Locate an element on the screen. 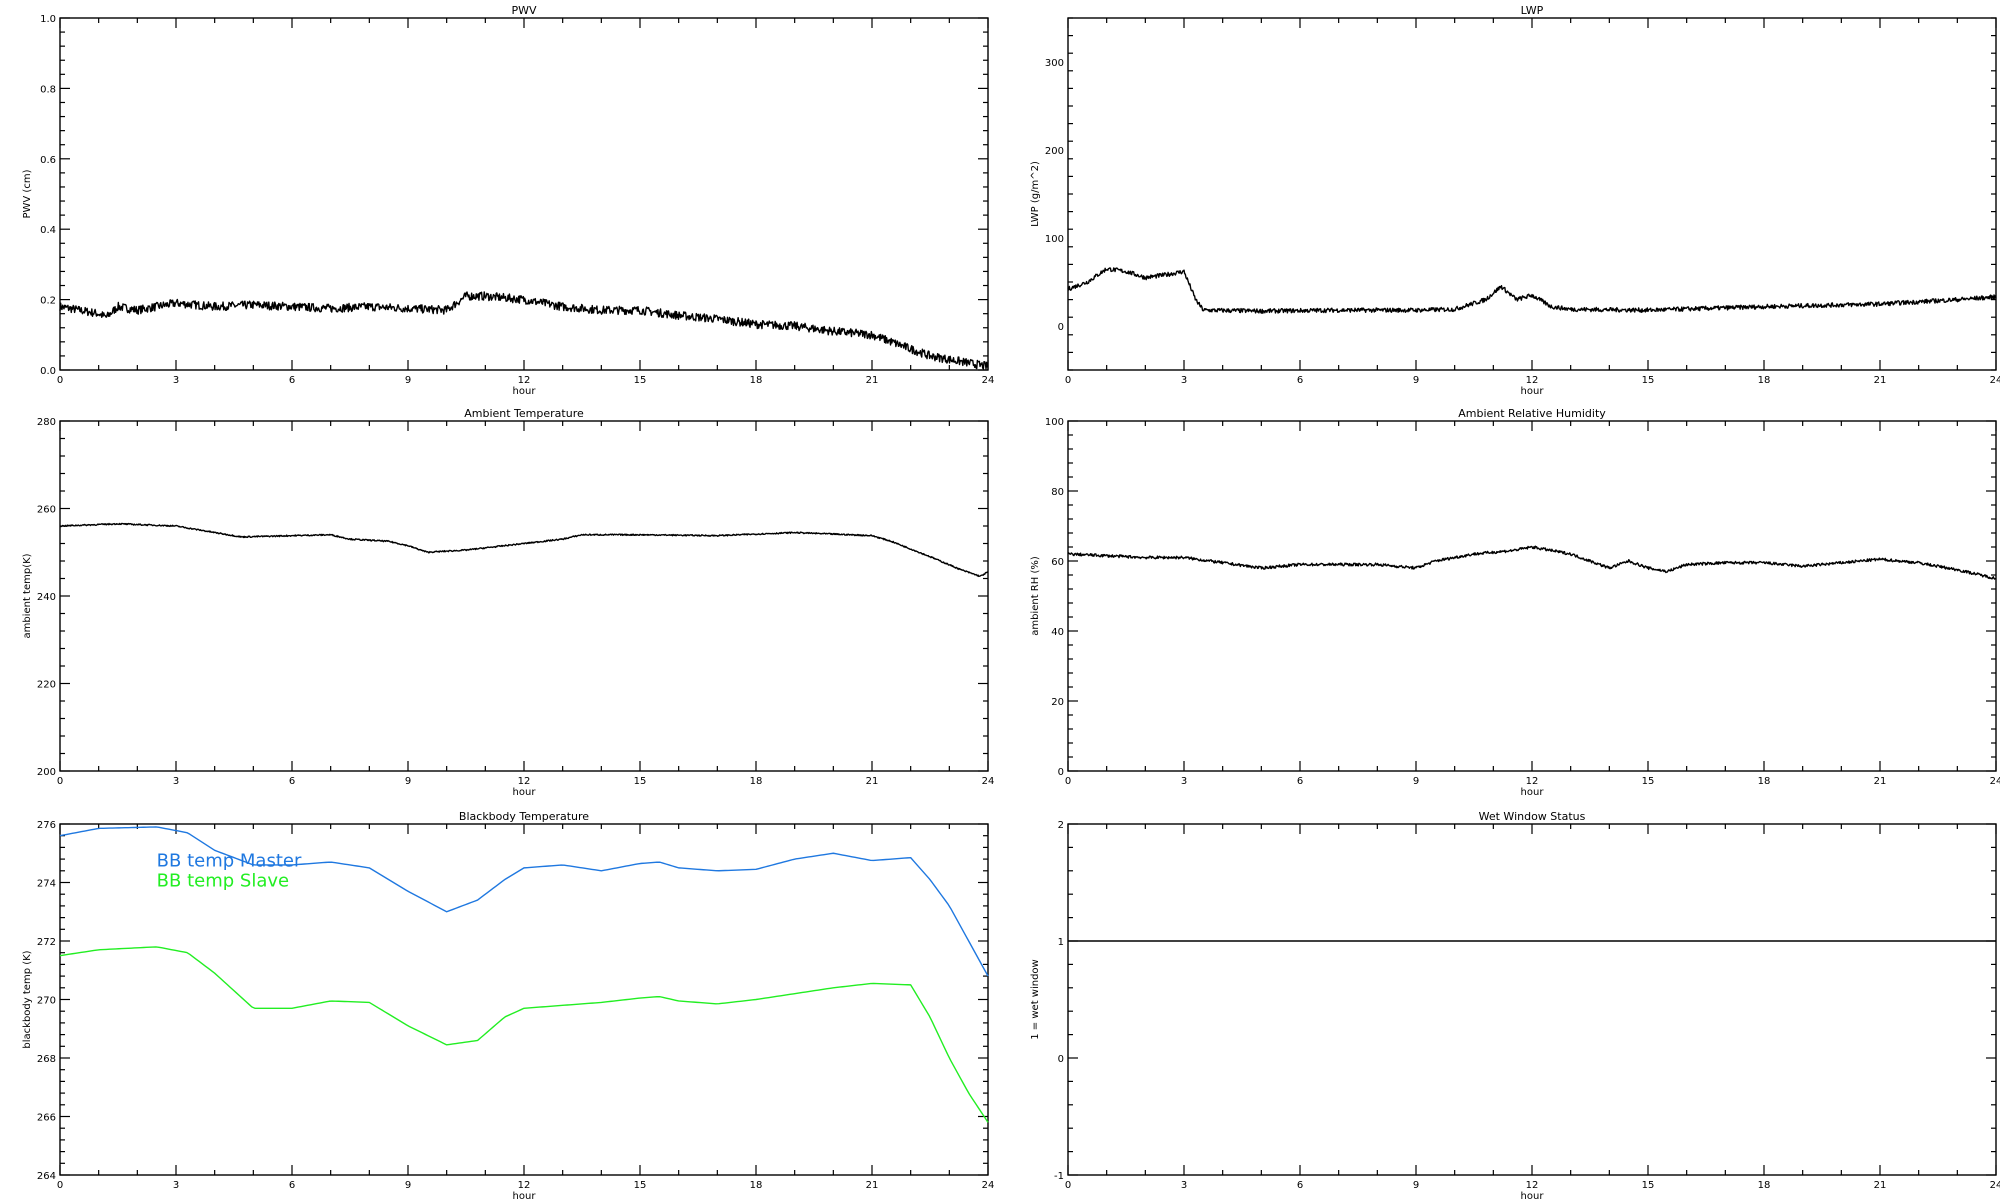 The image size is (2000, 1200). y-tick-label: 220 is located at coordinates (46, 685).